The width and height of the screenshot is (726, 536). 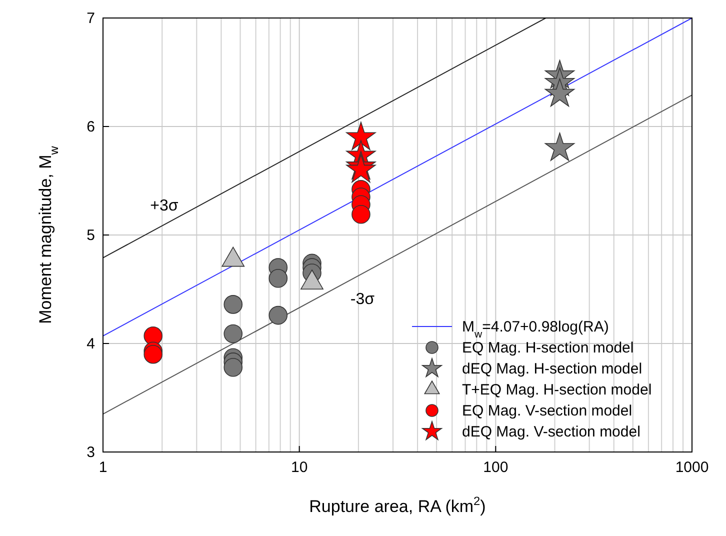 I want to click on x-tick-label: 1, so click(x=103, y=467).